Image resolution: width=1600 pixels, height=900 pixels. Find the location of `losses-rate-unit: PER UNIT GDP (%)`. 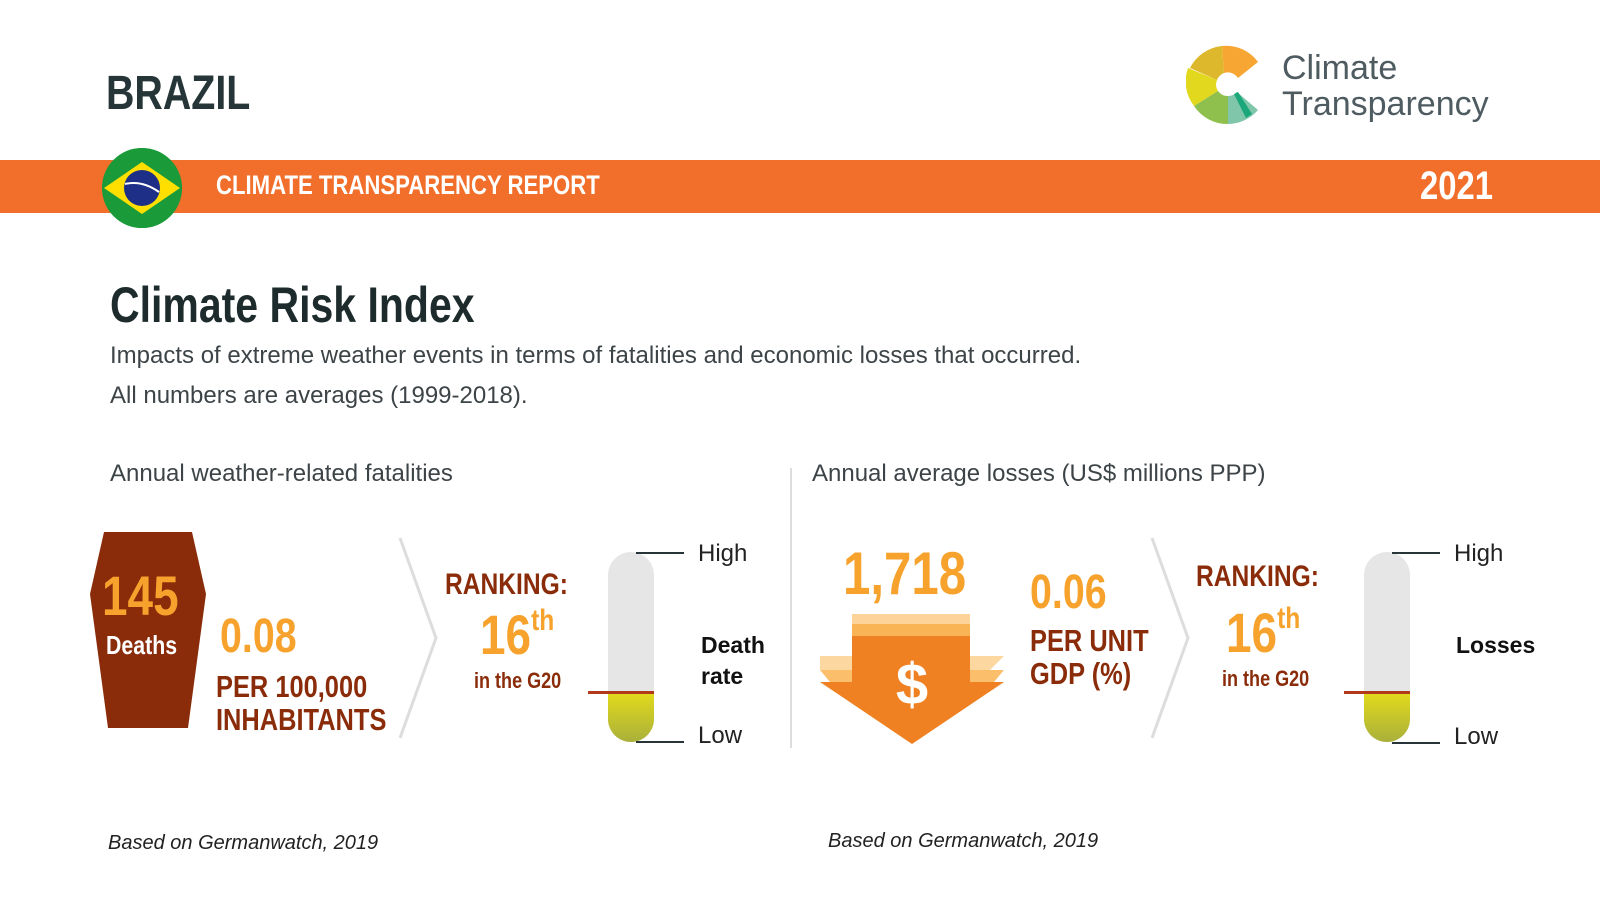

losses-rate-unit: PER UNIT GDP (%) is located at coordinates (1089, 657).